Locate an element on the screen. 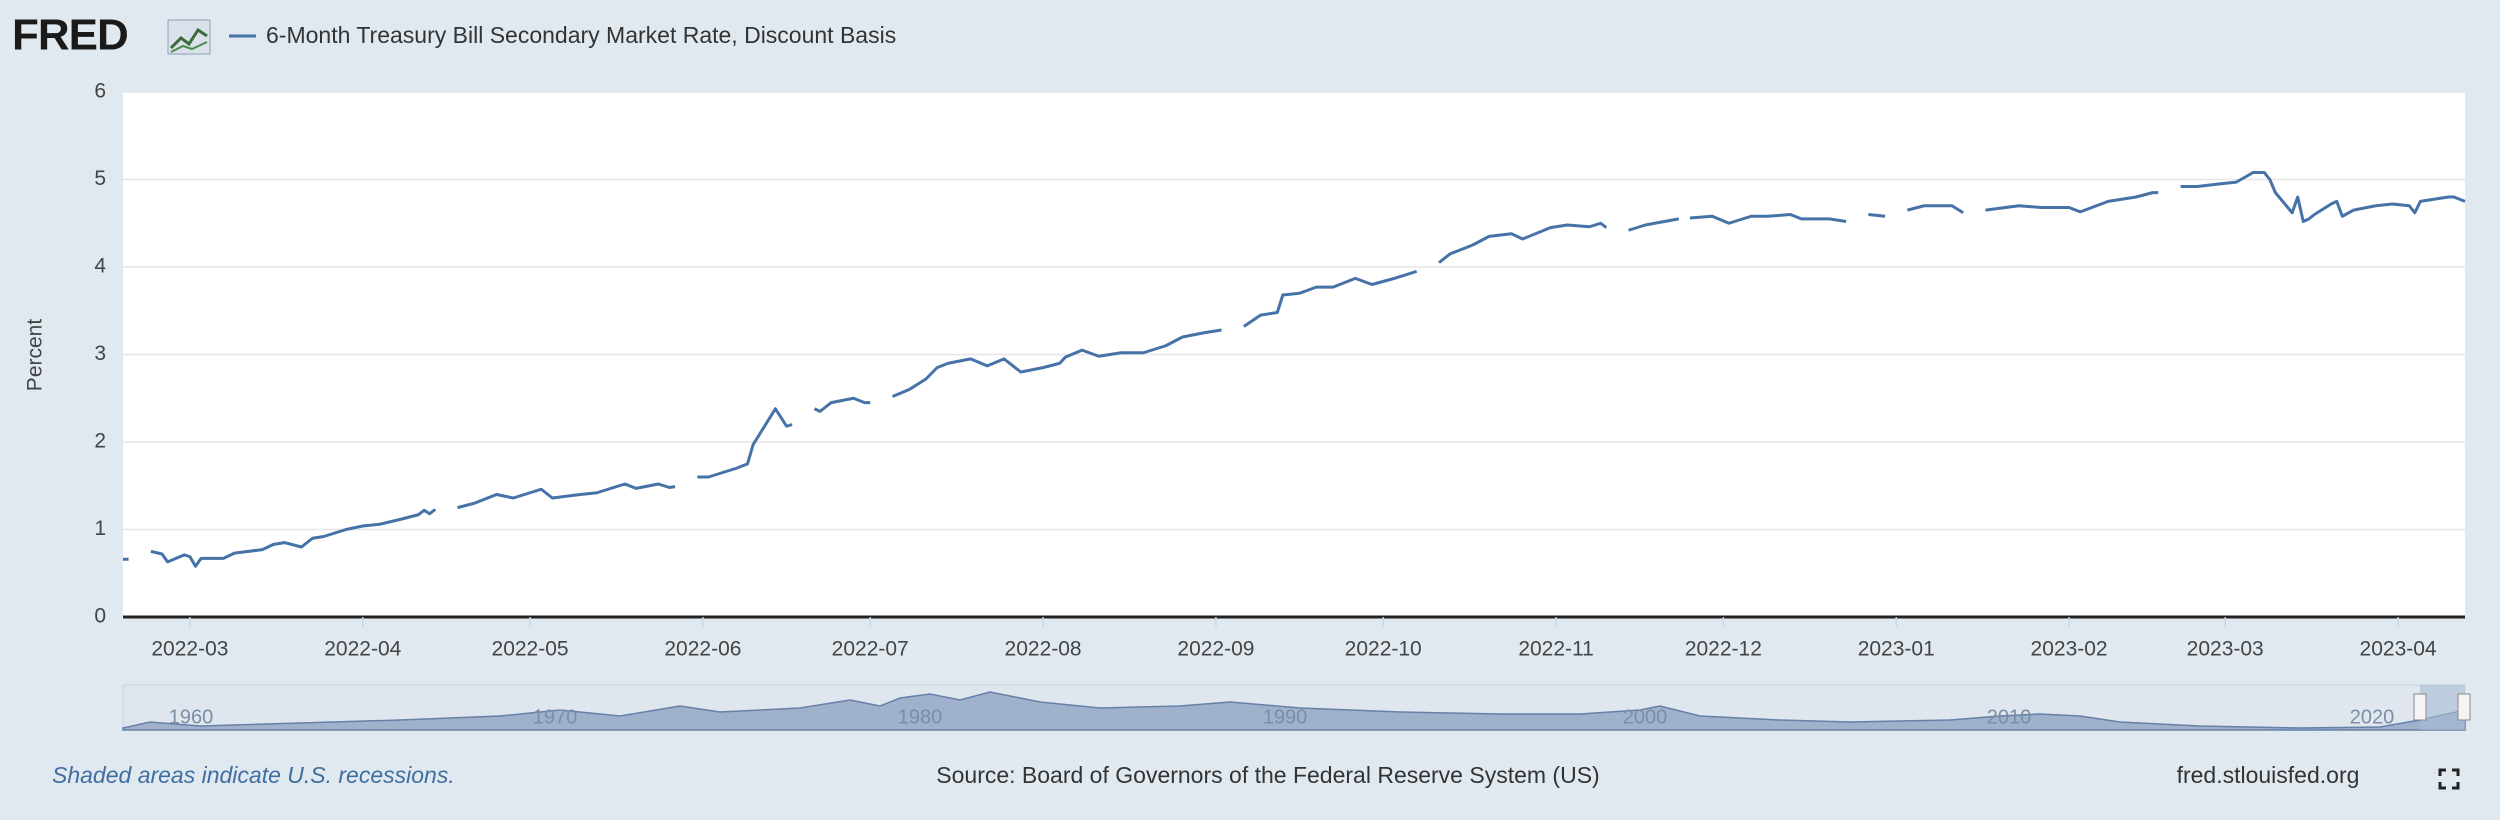 This screenshot has height=820, width=2500. navigator-label: 1980 is located at coordinates (920, 717).